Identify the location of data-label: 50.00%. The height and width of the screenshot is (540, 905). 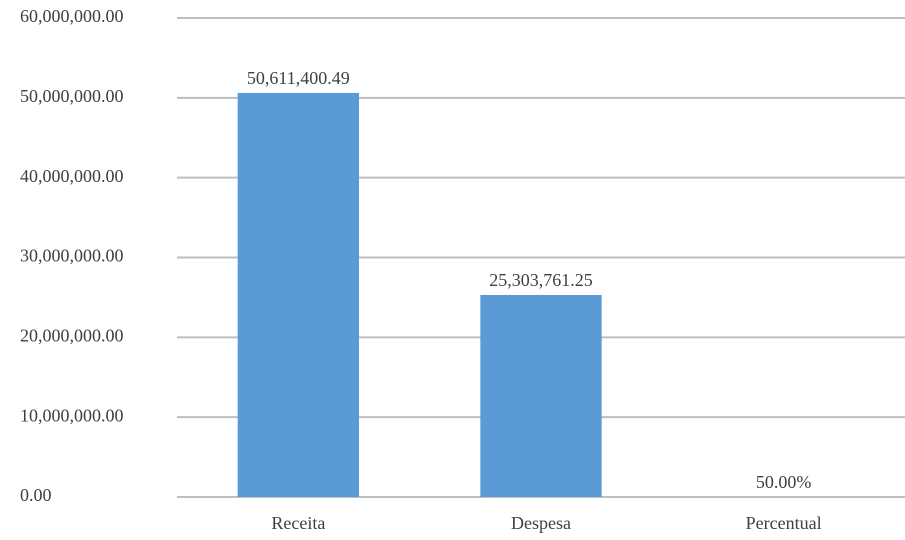
(784, 482).